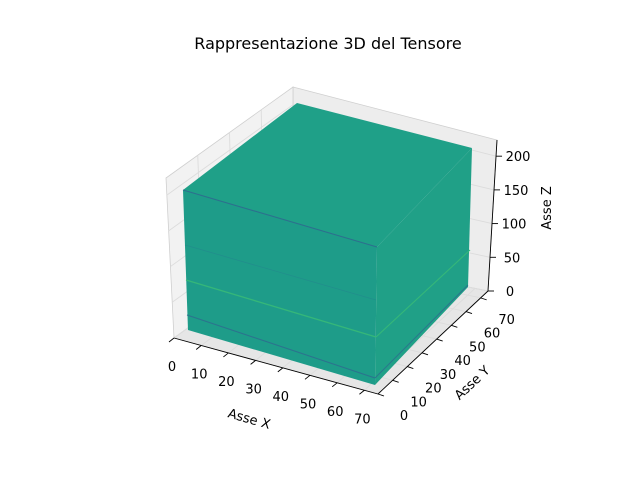 This screenshot has width=640, height=480. I want to click on tensor-layer-line-dark, so click(281, 346).